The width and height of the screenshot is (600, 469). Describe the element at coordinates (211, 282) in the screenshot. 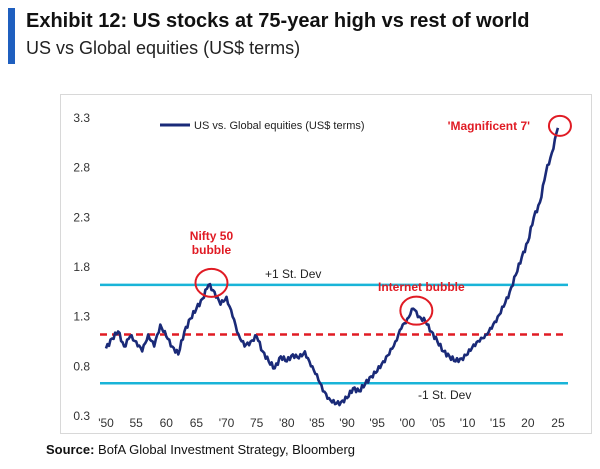

I see `nifty-50-circle` at that location.